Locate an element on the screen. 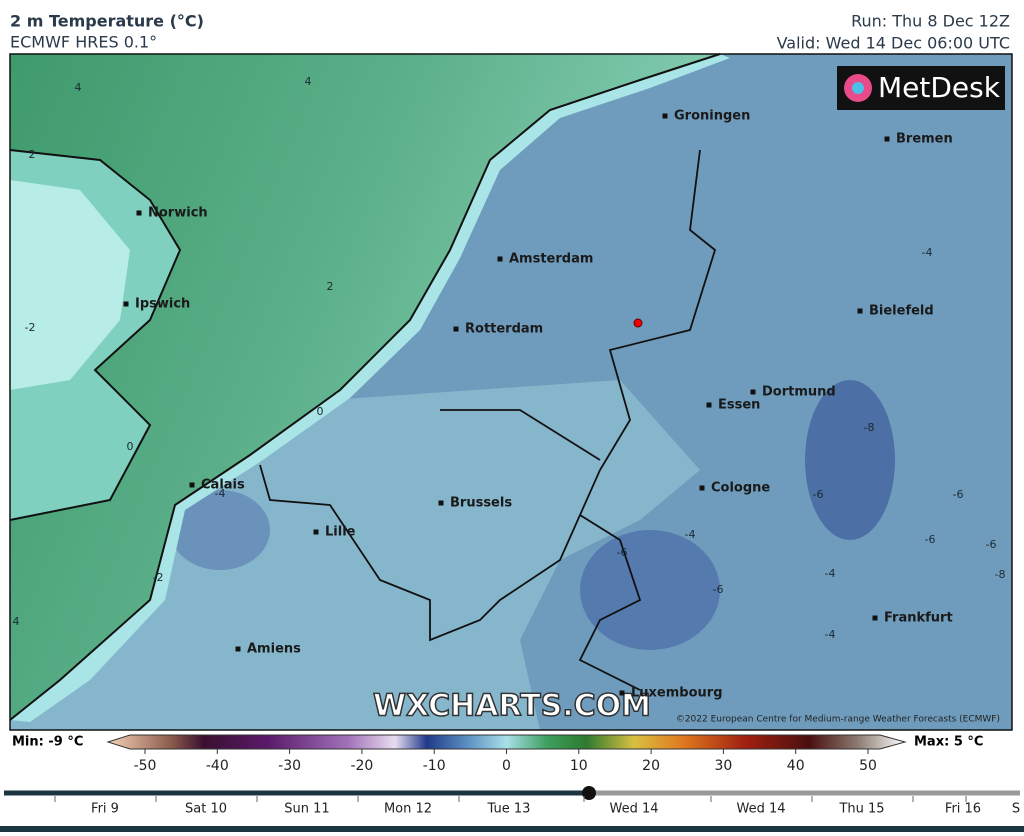 This screenshot has width=1024, height=836. day-label: Tue 13 is located at coordinates (509, 809).